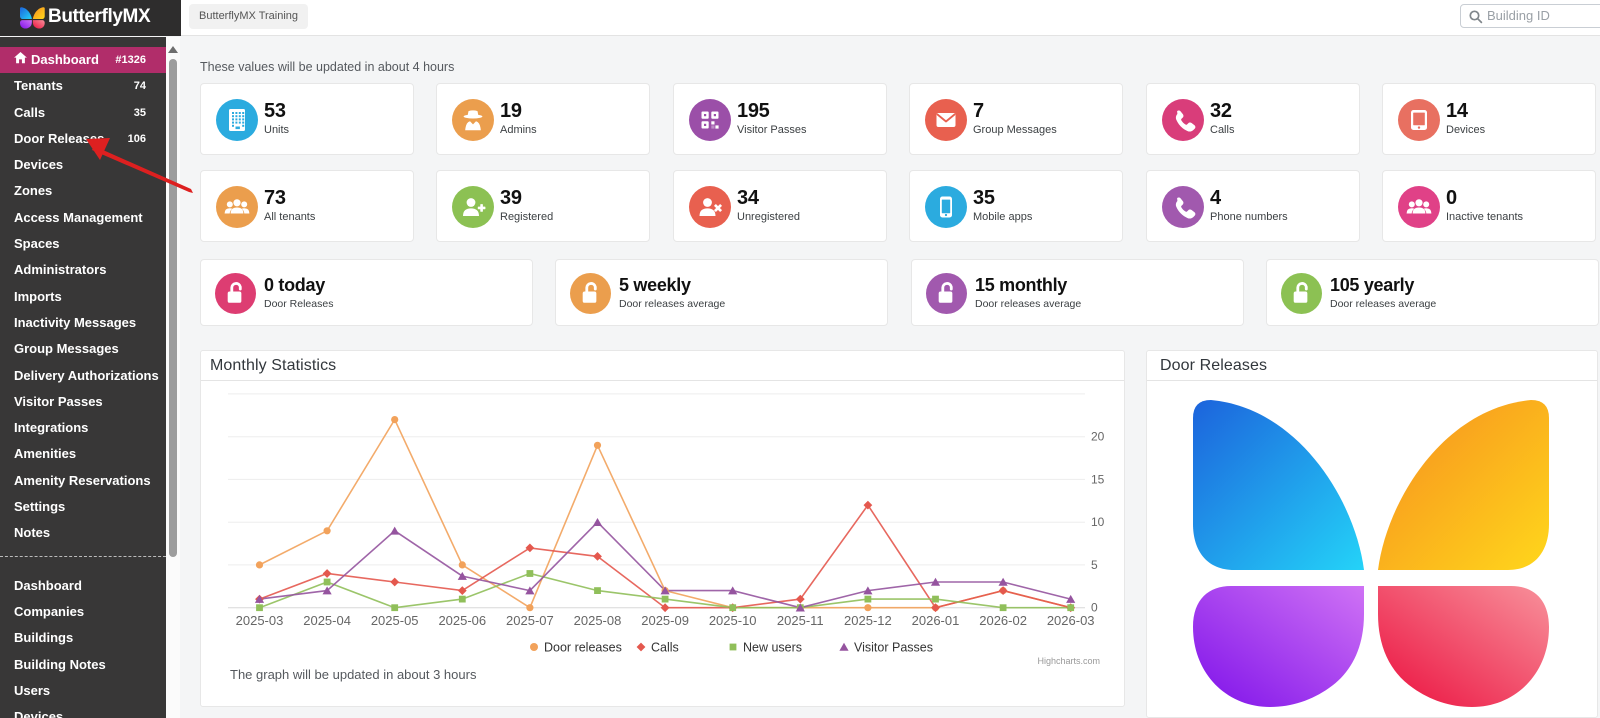  What do you see at coordinates (1094, 608) in the screenshot?
I see `svg-text: 0` at bounding box center [1094, 608].